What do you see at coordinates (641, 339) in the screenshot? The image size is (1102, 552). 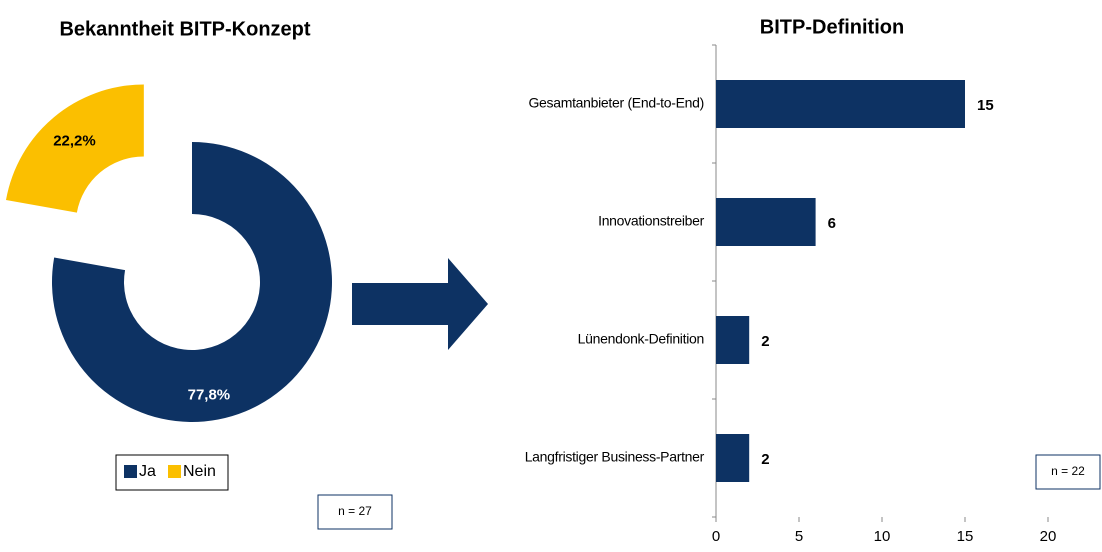 I see `y-tick-label: Lünendonk-Definition` at bounding box center [641, 339].